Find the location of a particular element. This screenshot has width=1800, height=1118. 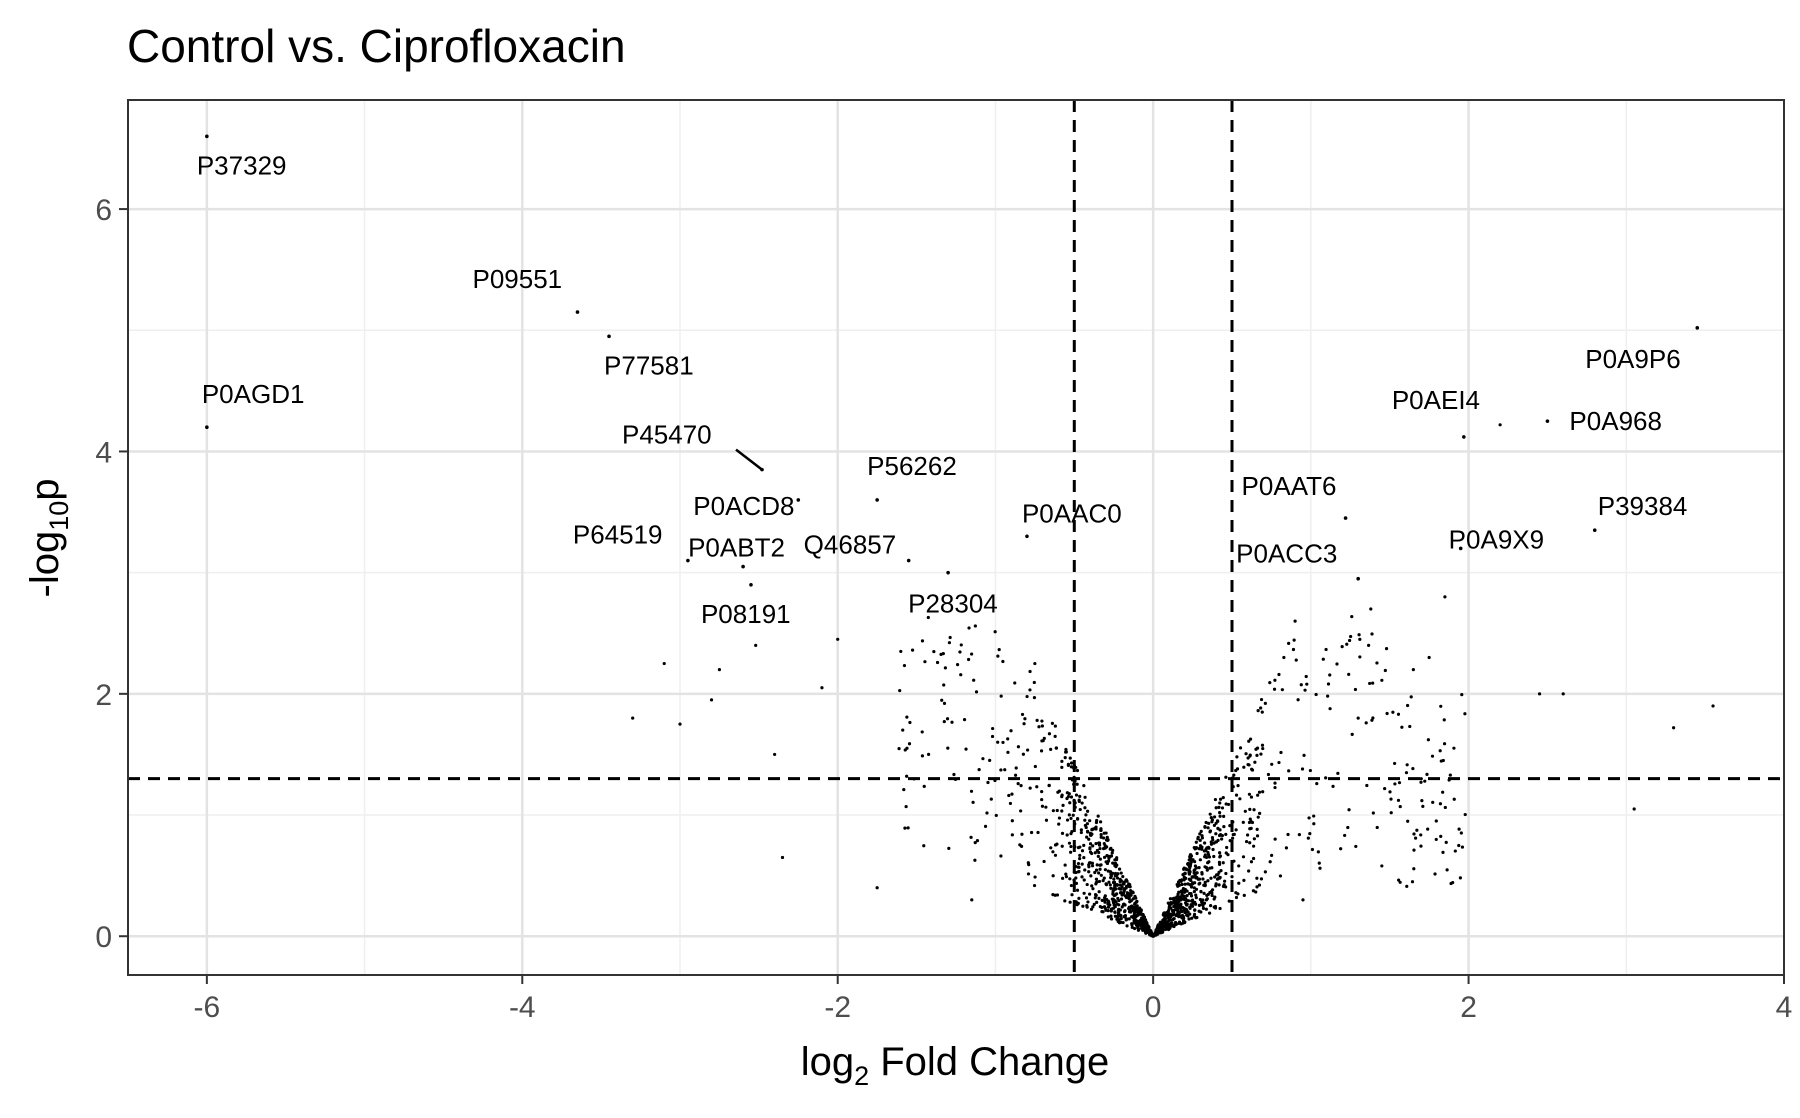

y-tick-label: 0 is located at coordinates (103, 937).